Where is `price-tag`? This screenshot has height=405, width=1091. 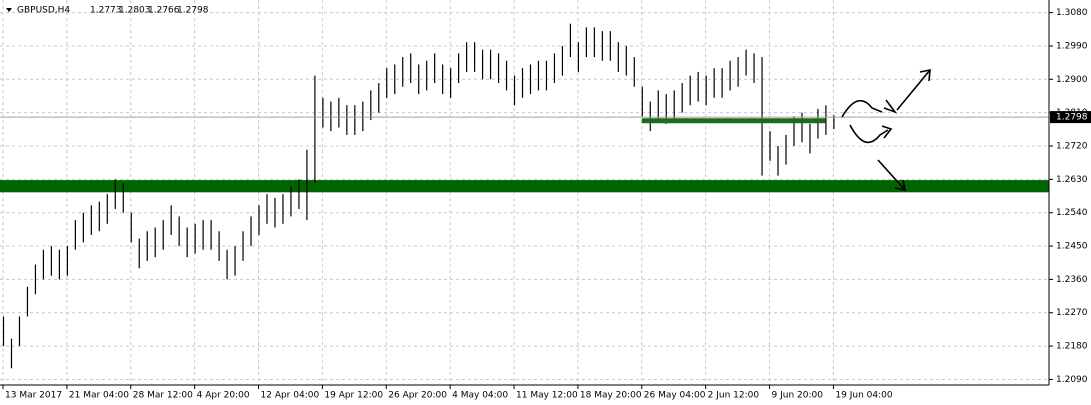 price-tag is located at coordinates (1070, 117).